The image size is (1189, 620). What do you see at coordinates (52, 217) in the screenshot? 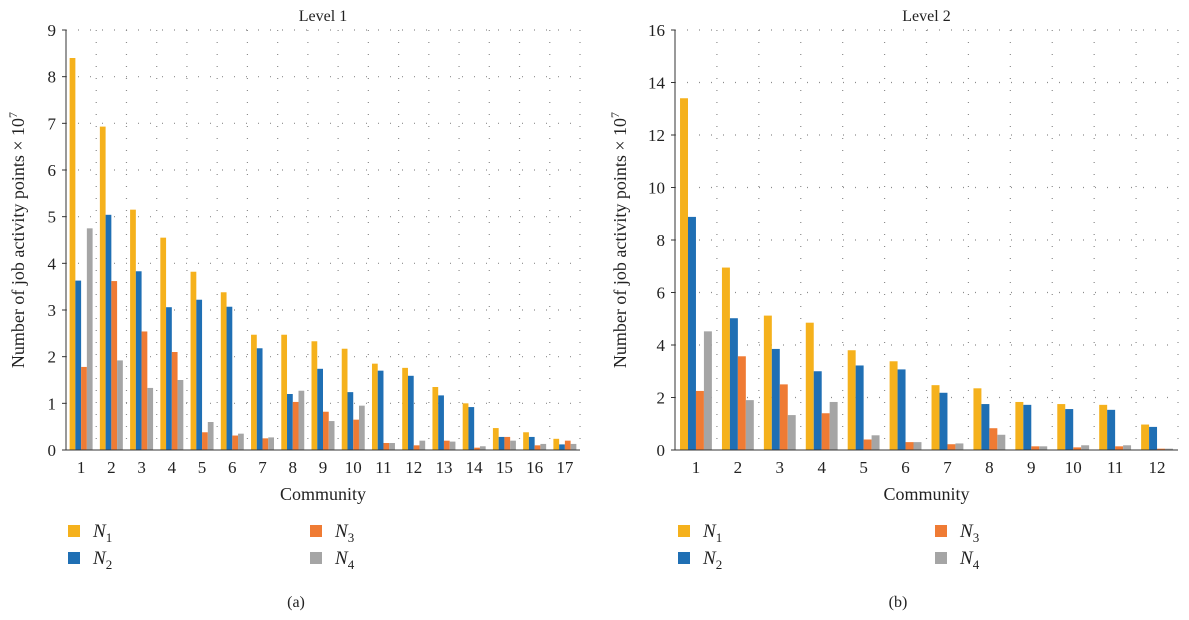
I see `y-tick-label: 5` at bounding box center [52, 217].